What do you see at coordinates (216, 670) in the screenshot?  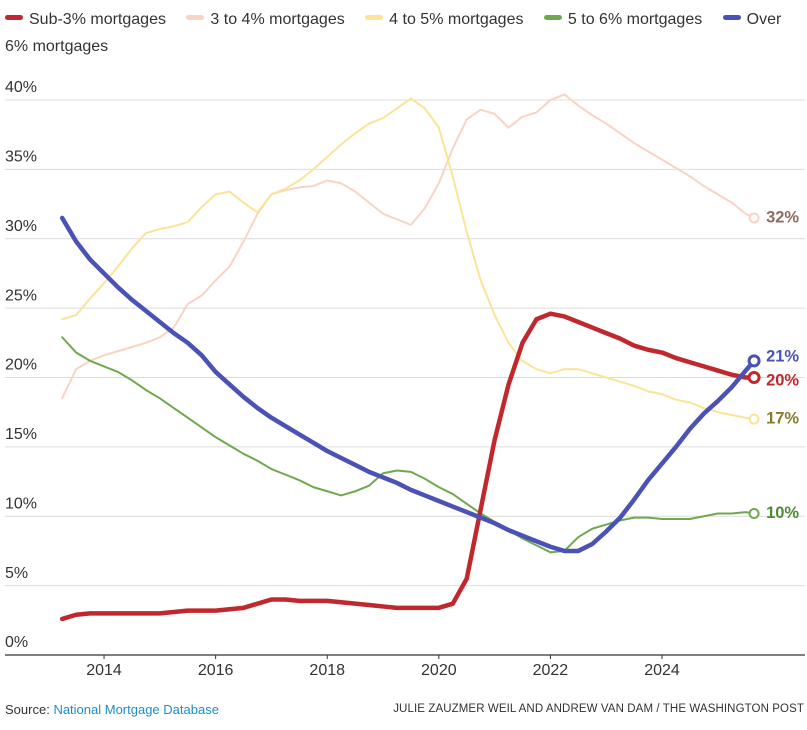 I see `x-tick-label: 2016` at bounding box center [216, 670].